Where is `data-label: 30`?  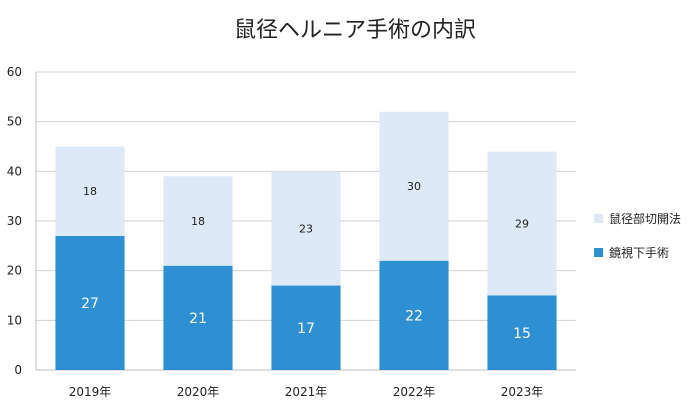 data-label: 30 is located at coordinates (414, 186).